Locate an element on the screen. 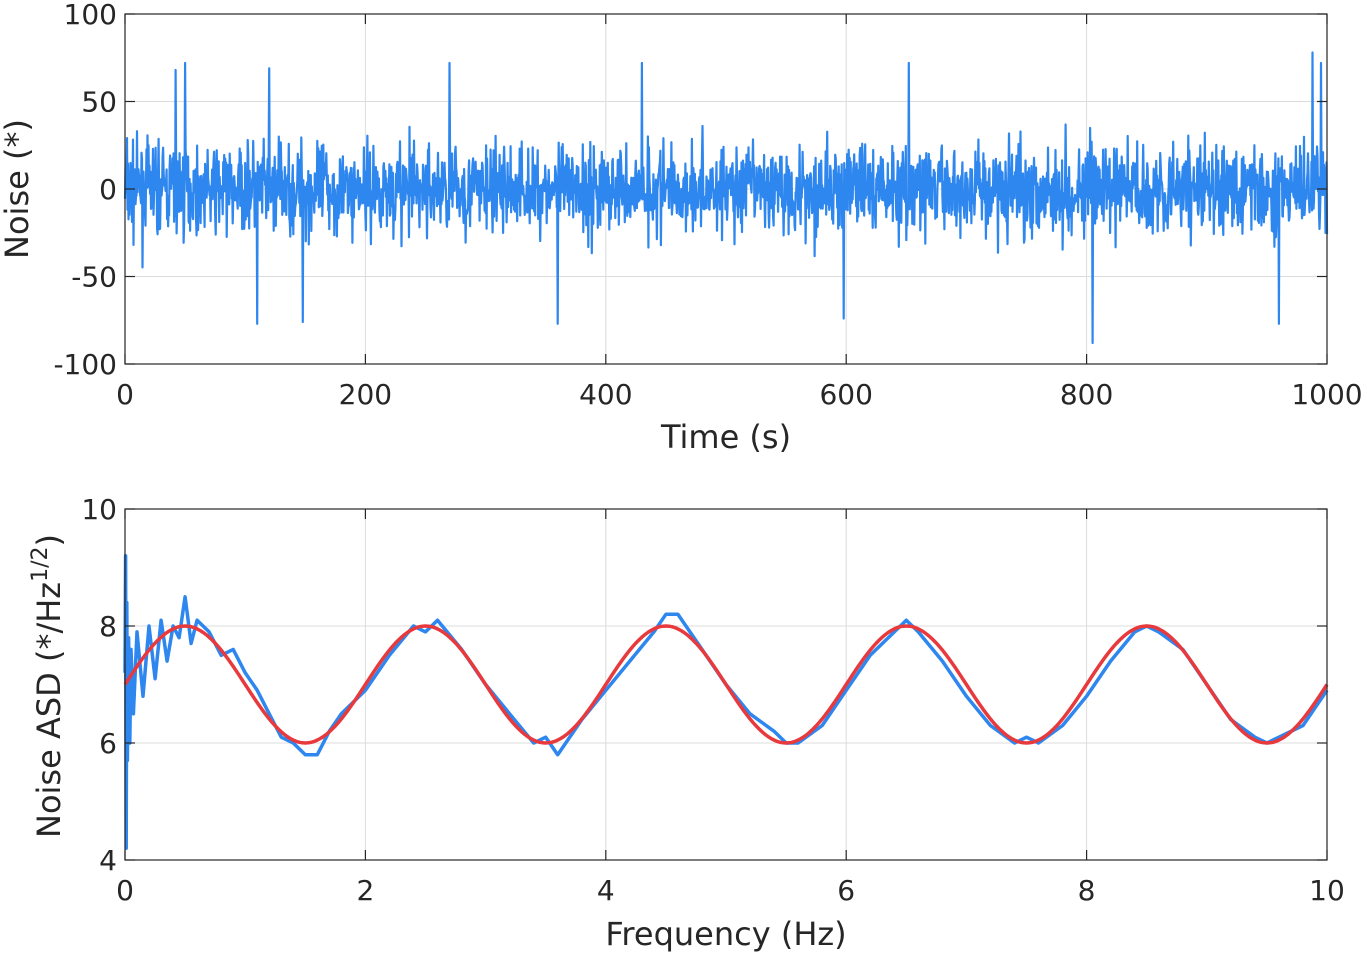 The width and height of the screenshot is (1367, 954). asd-y-tick-label: 8 is located at coordinates (108, 626).